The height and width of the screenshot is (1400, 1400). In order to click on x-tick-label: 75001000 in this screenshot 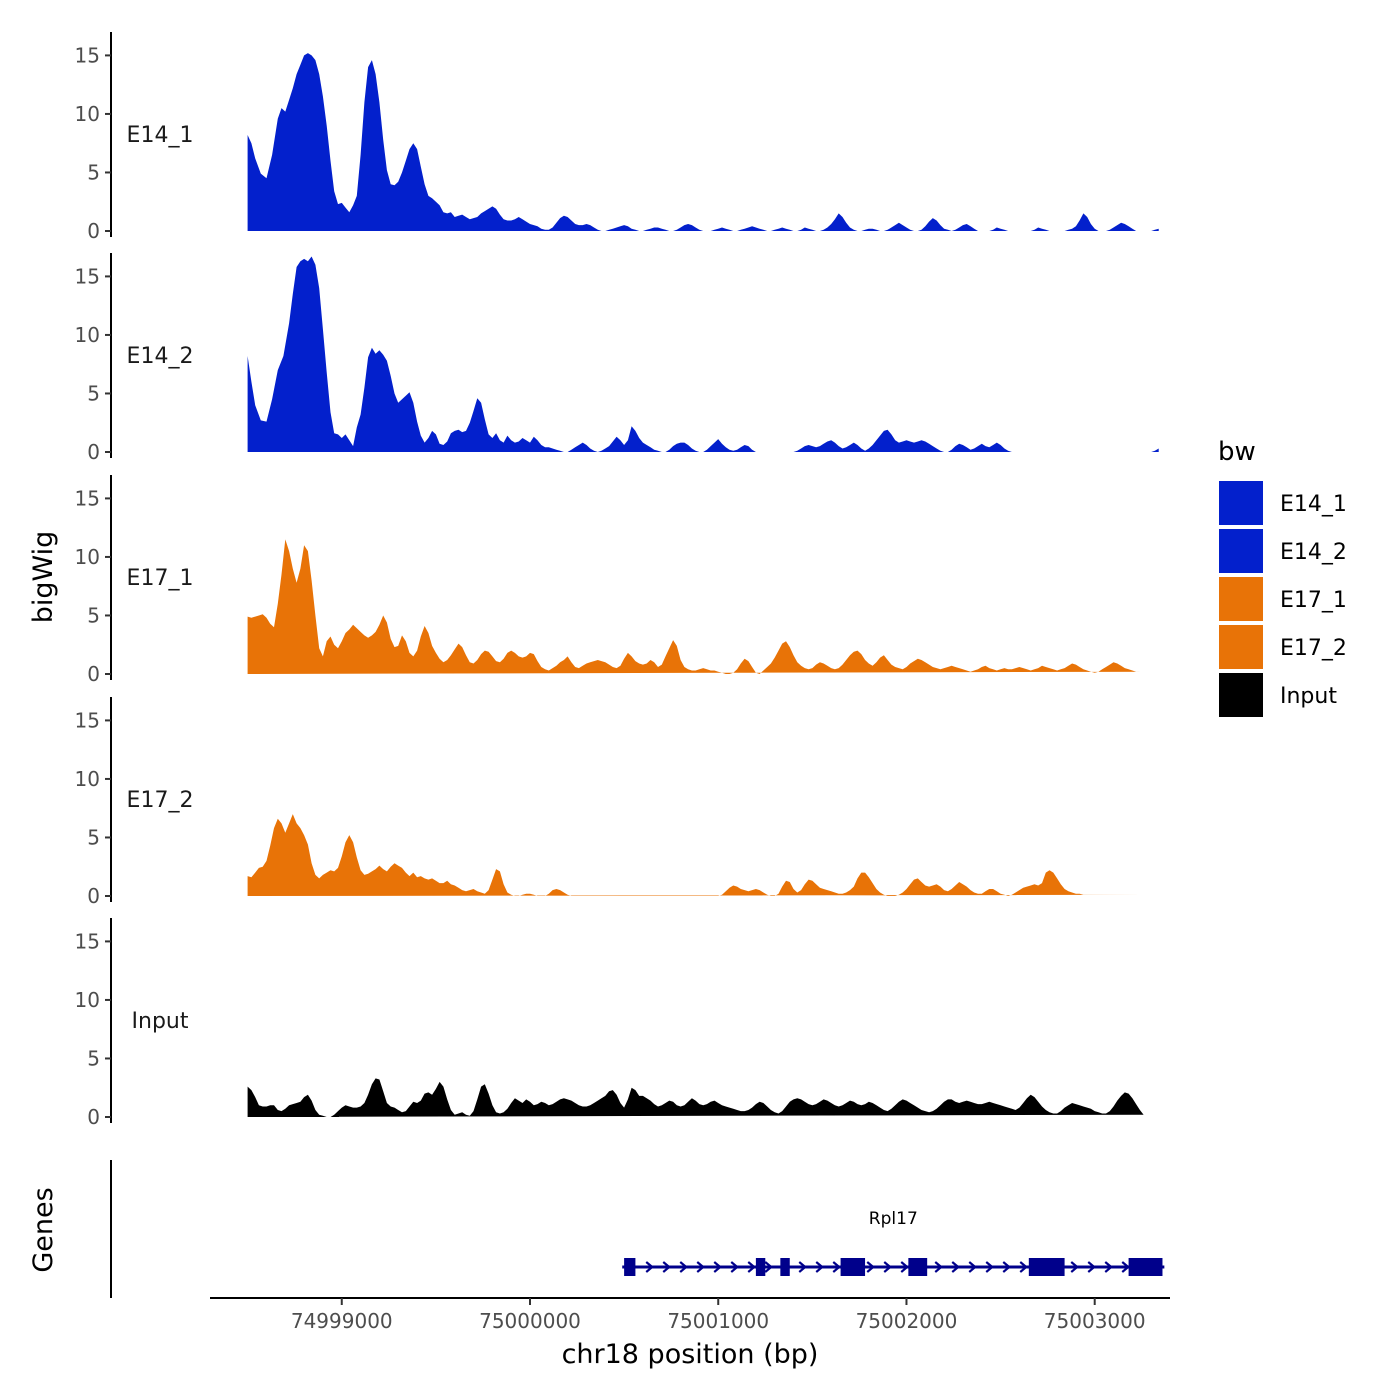, I will do `click(718, 1321)`.